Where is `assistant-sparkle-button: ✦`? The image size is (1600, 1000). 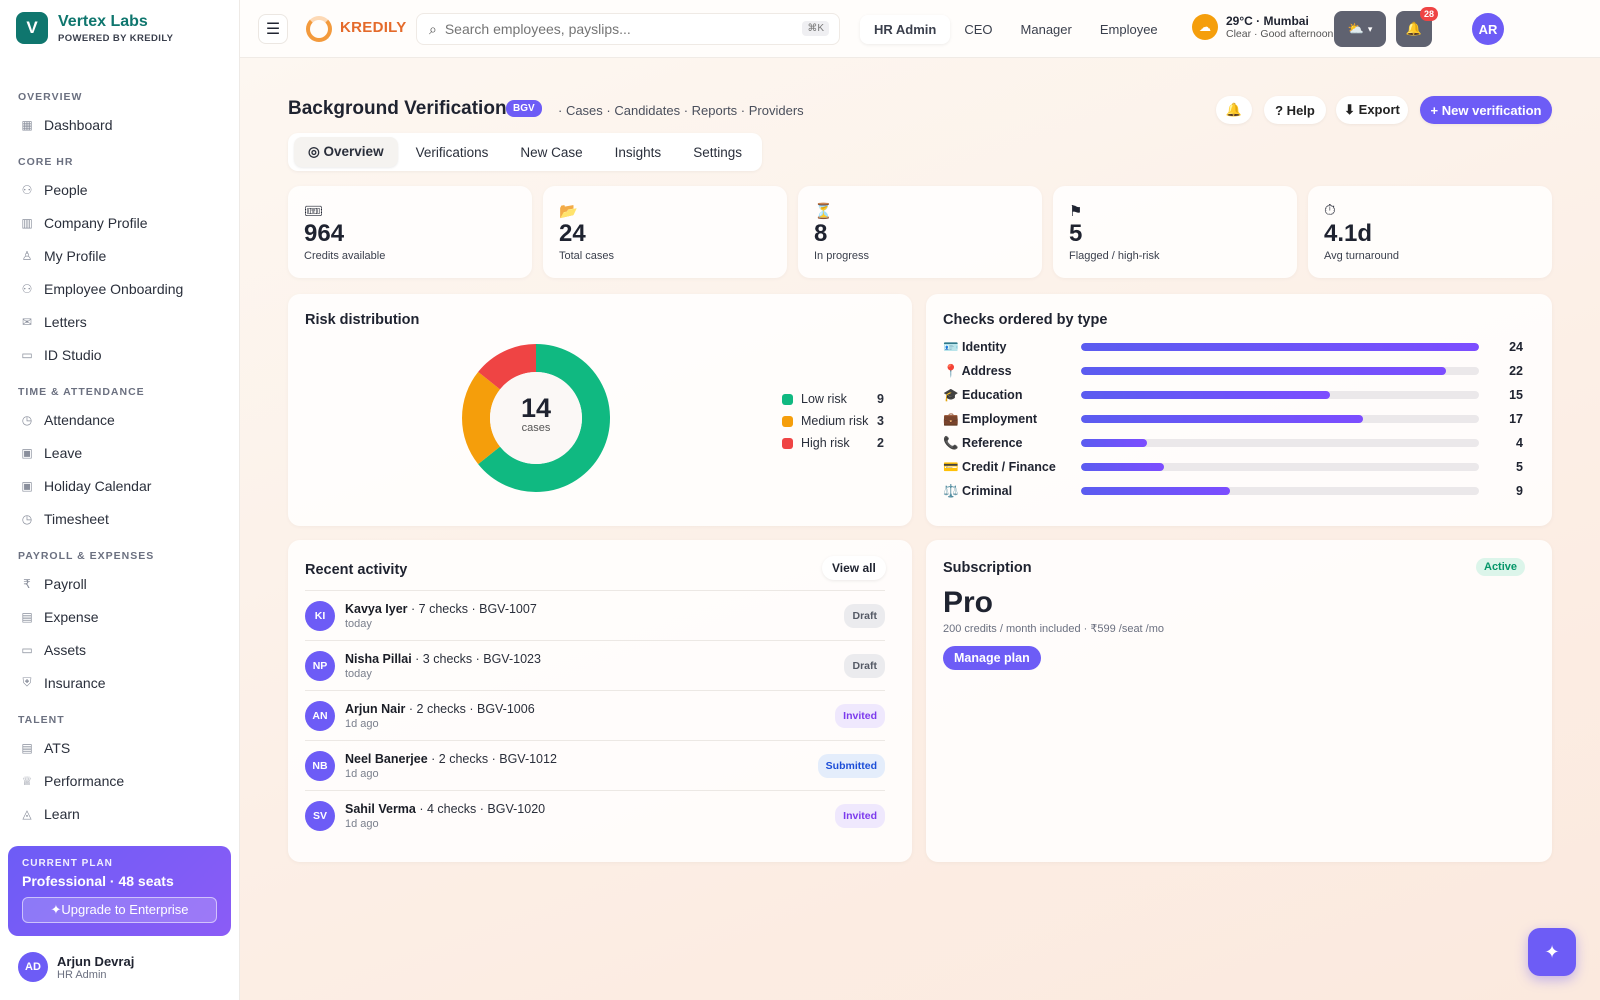 assistant-sparkle-button: ✦ is located at coordinates (1552, 952).